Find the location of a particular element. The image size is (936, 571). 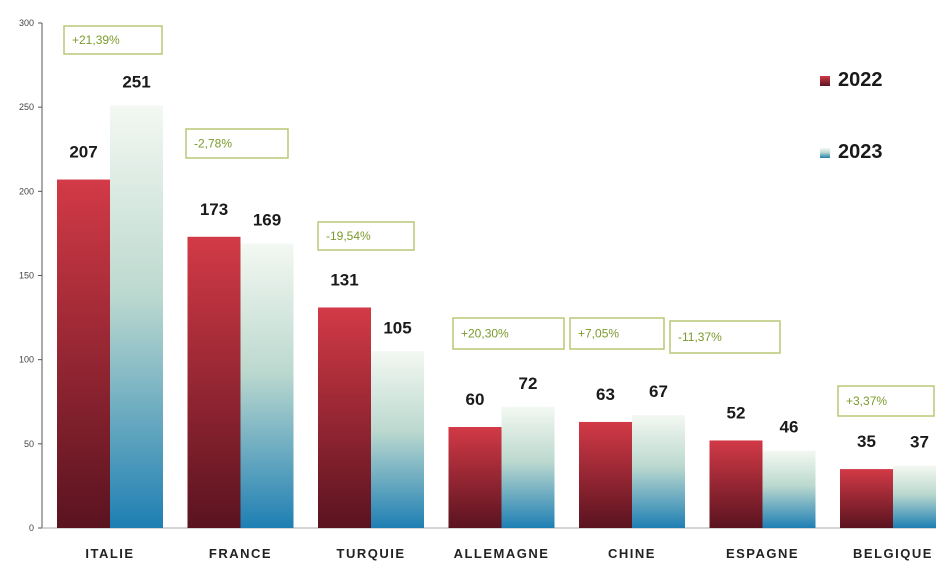

bar-2022-france is located at coordinates (214, 382).